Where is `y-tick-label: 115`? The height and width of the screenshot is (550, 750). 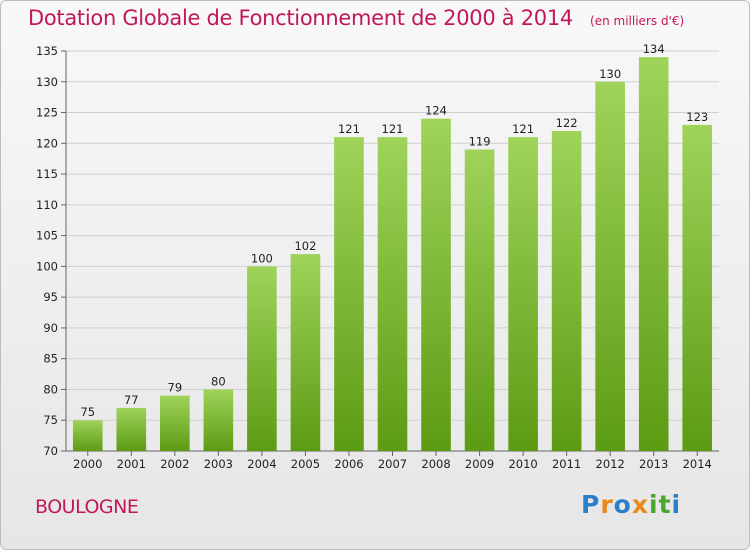 y-tick-label: 115 is located at coordinates (47, 174).